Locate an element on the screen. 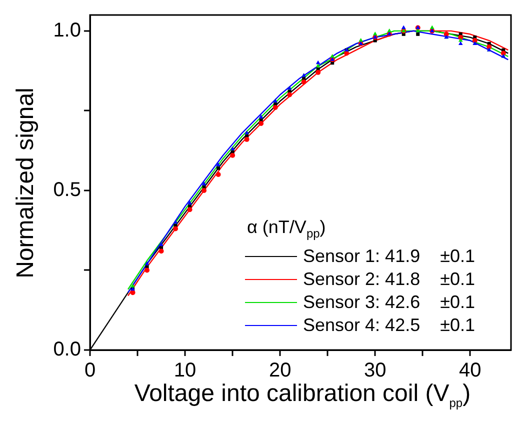 The height and width of the screenshot is (425, 515). legend-label: Sensor 3: 42.6 ±0.1 is located at coordinates (389, 302).